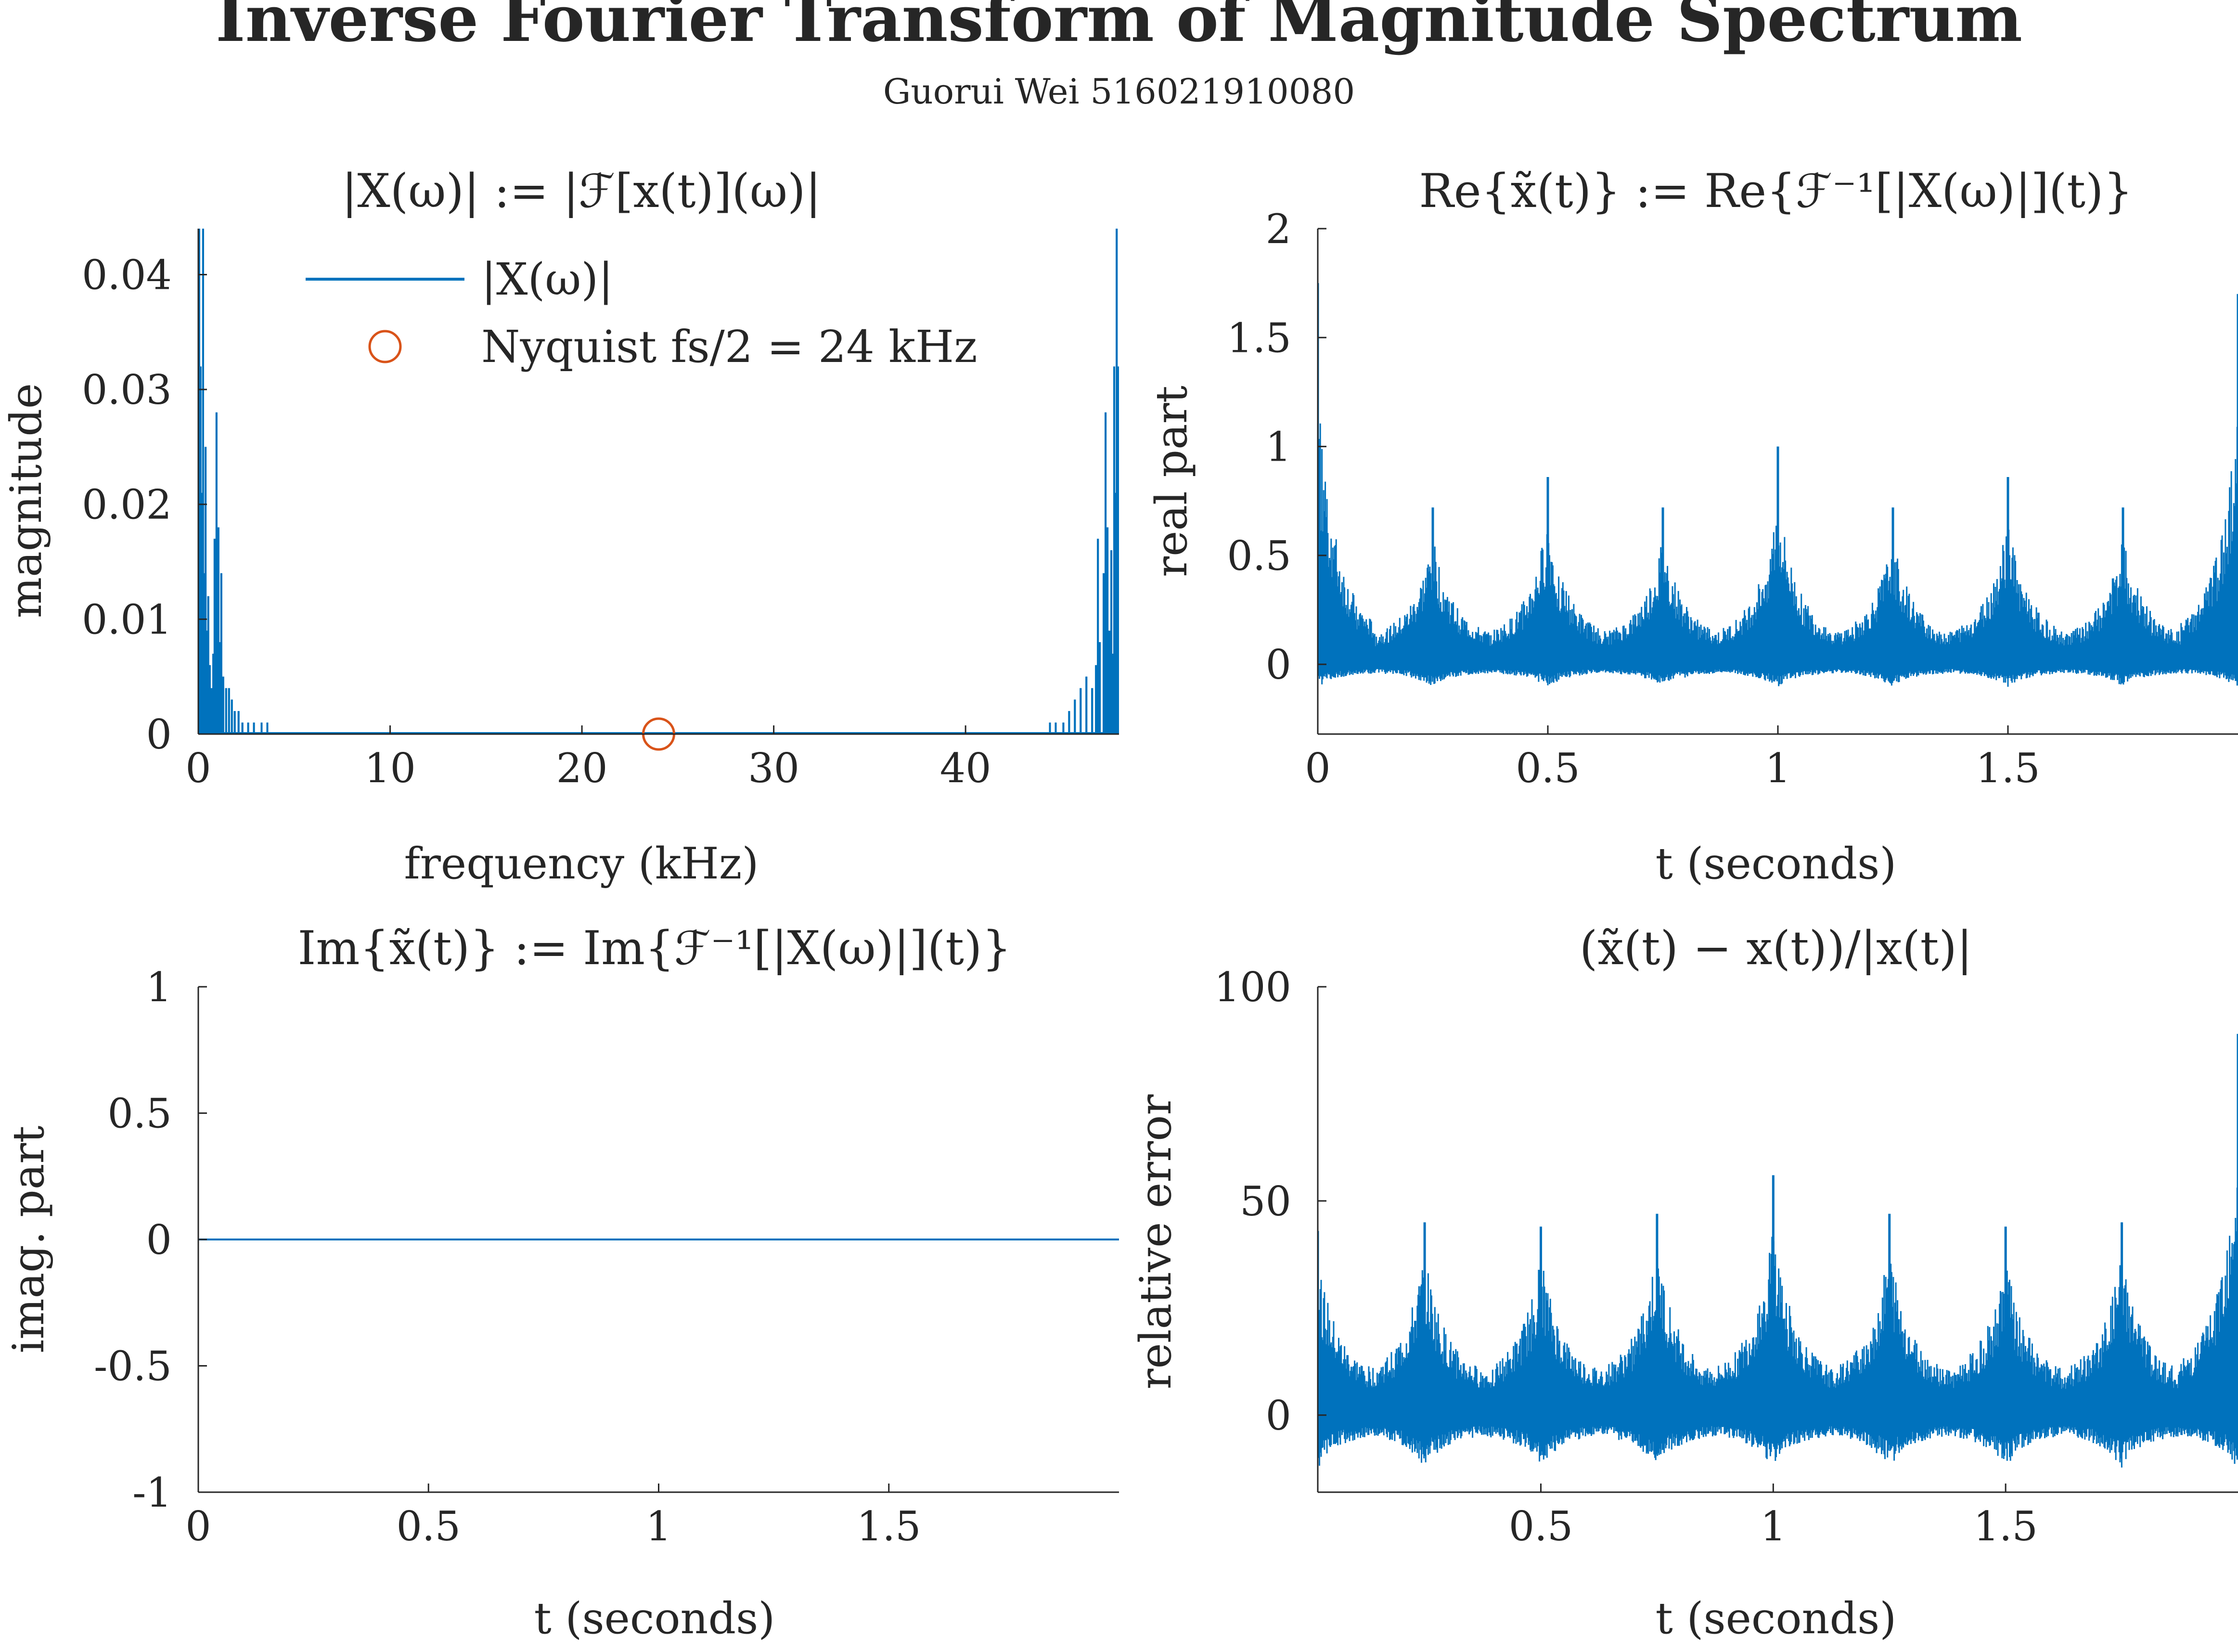  What do you see at coordinates (2005, 1526) in the screenshot?
I see `error-xtick-label: 1.5` at bounding box center [2005, 1526].